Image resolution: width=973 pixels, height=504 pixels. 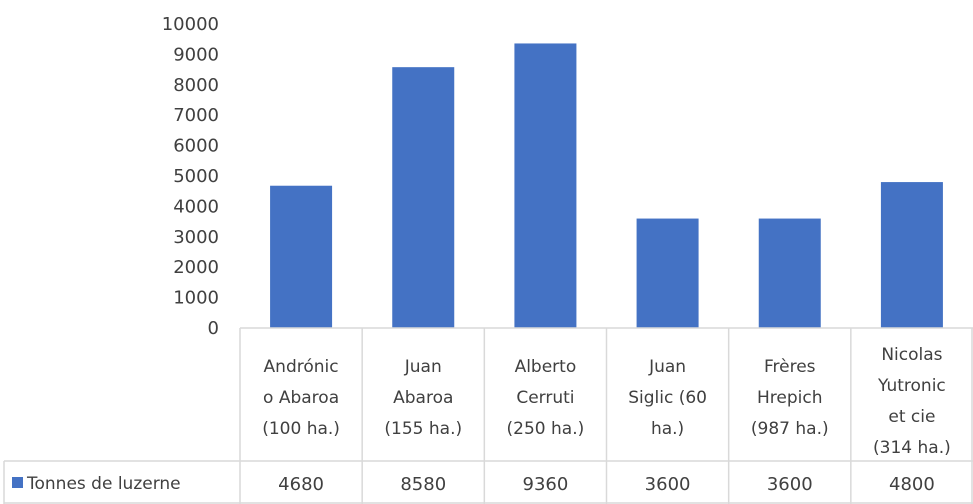 What do you see at coordinates (546, 484) in the screenshot?
I see `data-table-value: 9360` at bounding box center [546, 484].